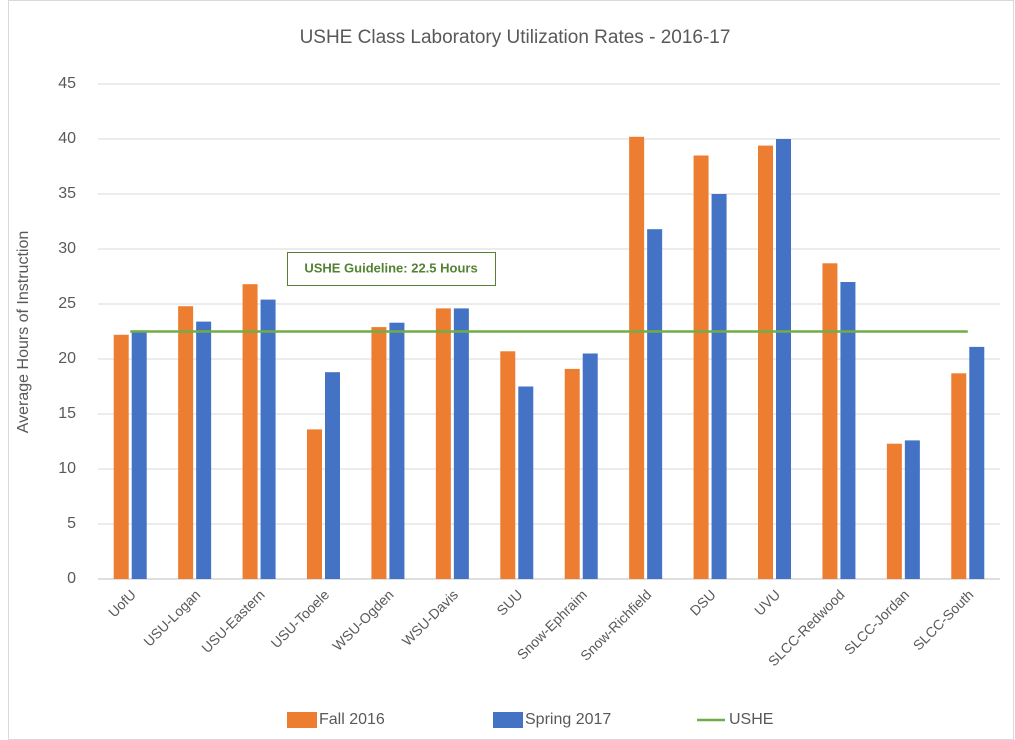 The width and height of the screenshot is (1015, 740). Describe the element at coordinates (67, 193) in the screenshot. I see `y-tick-label: 35` at that location.